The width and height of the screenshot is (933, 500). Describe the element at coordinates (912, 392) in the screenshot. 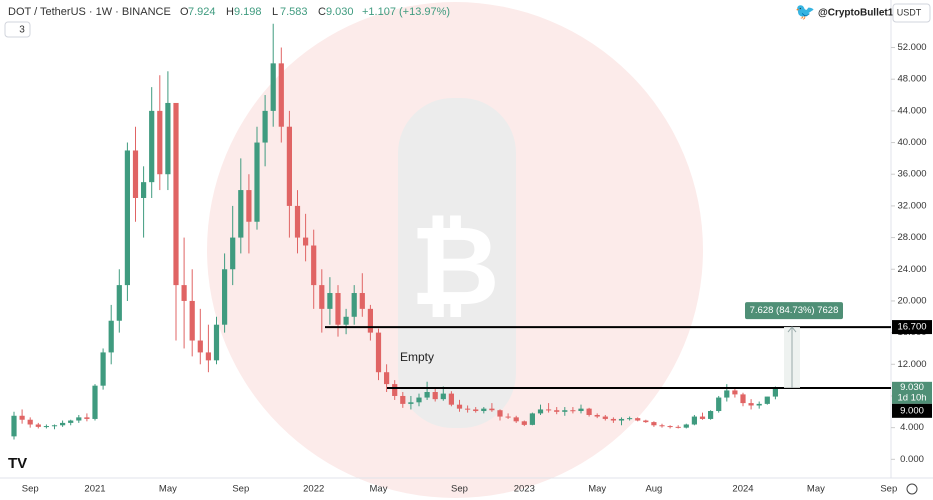

I see `last-price-box` at that location.